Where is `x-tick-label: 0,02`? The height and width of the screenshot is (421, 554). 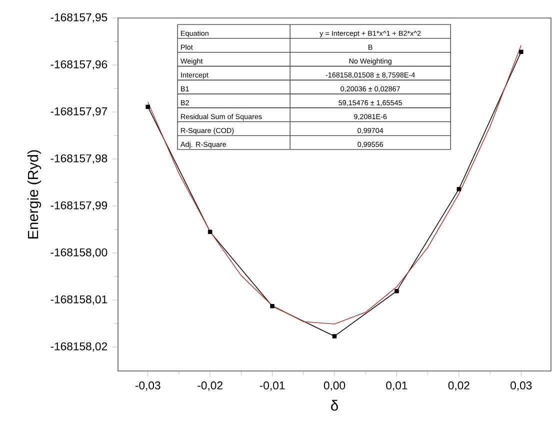
x-tick-label: 0,02 is located at coordinates (459, 386).